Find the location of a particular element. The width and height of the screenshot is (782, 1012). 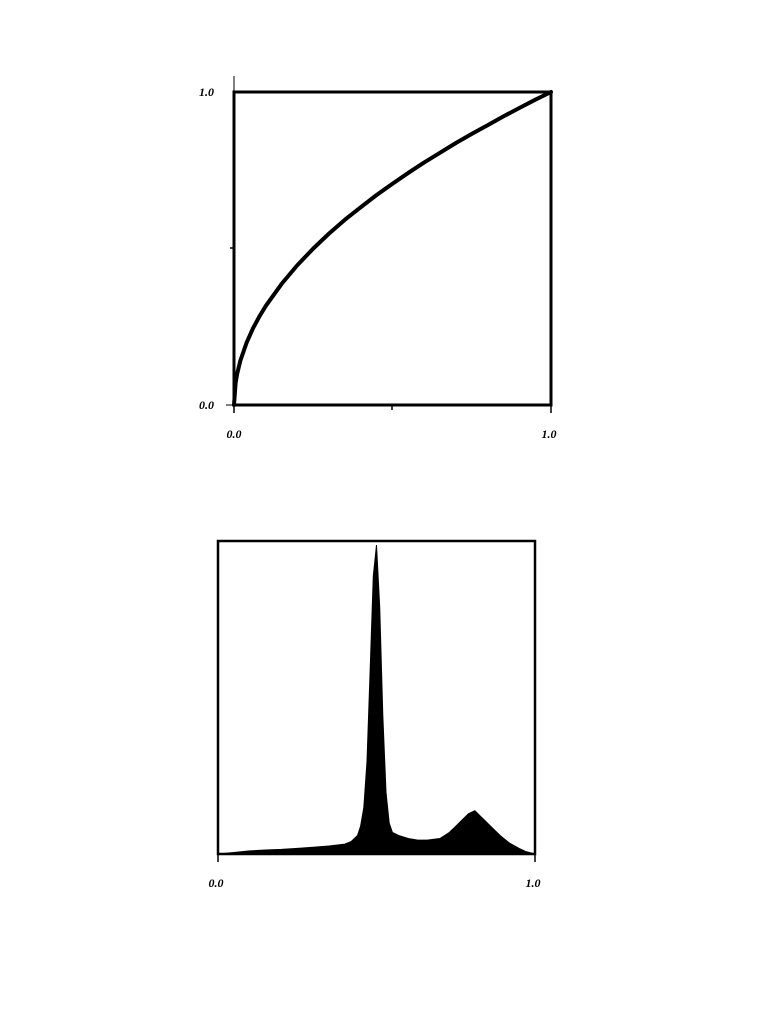

histogram-panel: 0.0 1.0 is located at coordinates (375, 714).